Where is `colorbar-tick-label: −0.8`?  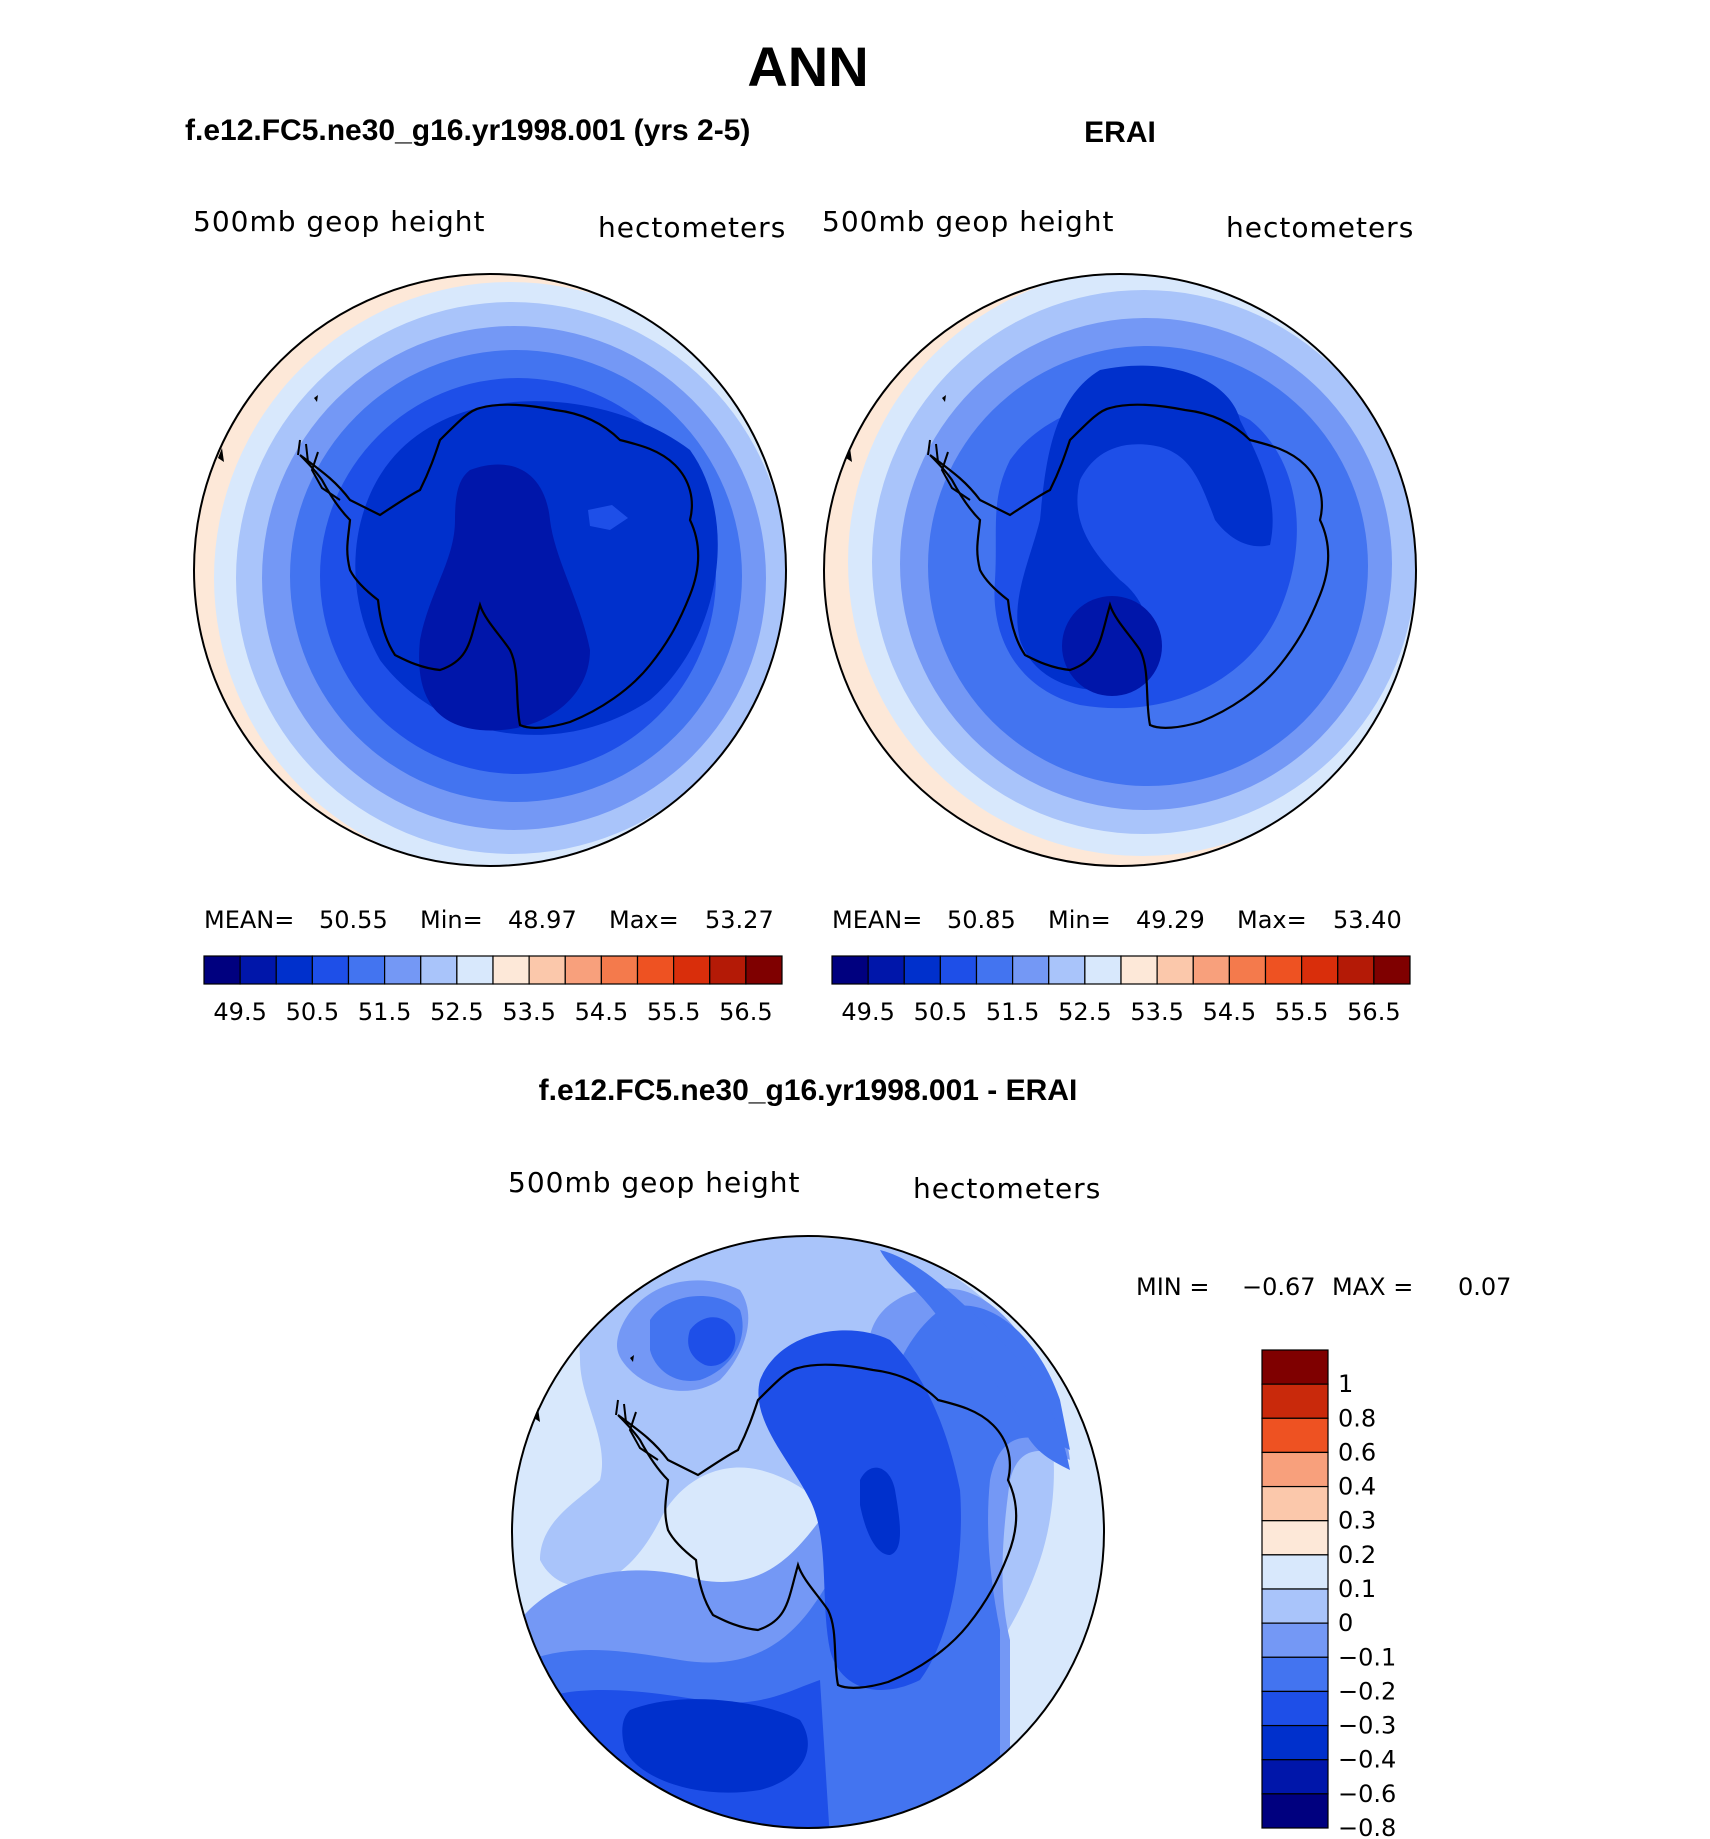 colorbar-tick-label: −0.8 is located at coordinates (1367, 1826).